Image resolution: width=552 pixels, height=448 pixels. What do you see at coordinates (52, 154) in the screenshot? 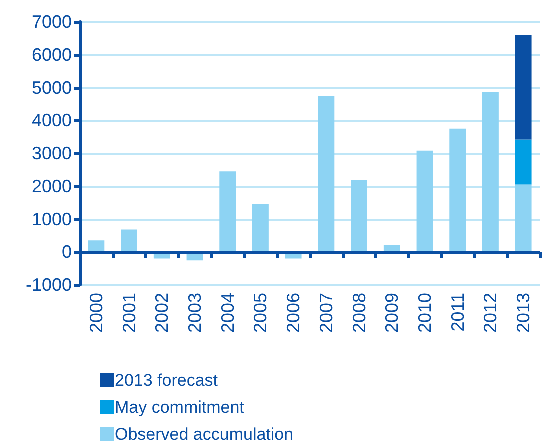
I see `y-tick-label: 3000` at bounding box center [52, 154].